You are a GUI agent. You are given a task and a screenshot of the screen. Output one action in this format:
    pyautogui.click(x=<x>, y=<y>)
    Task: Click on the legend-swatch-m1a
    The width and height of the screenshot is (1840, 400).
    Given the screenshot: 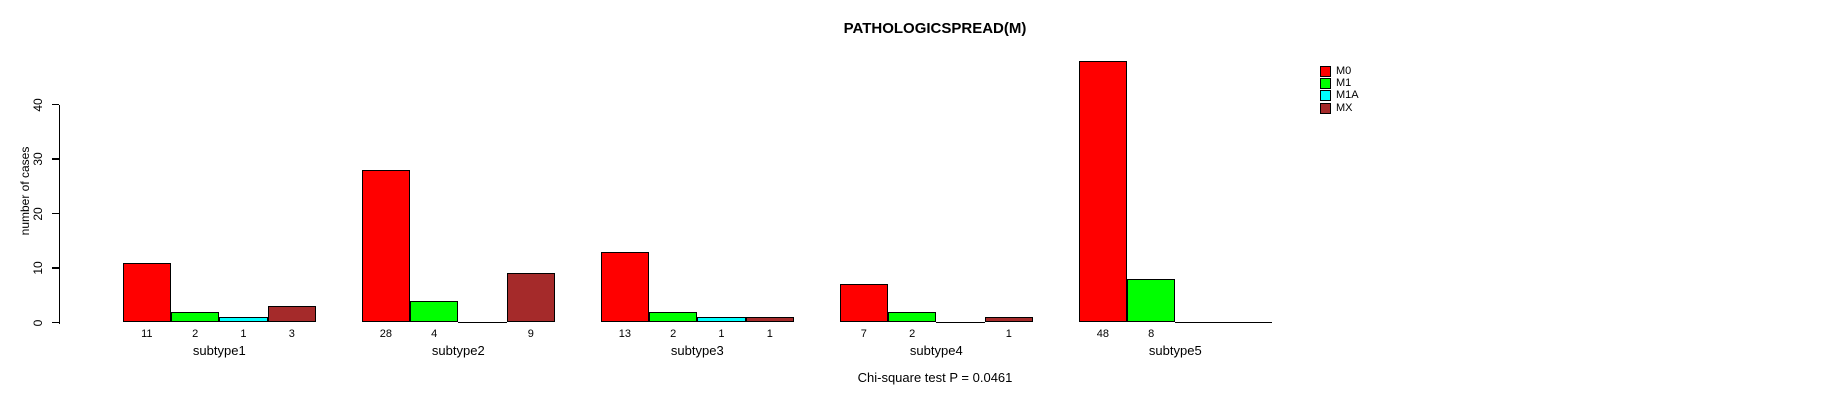 What is the action you would take?
    pyautogui.click(x=1325, y=96)
    